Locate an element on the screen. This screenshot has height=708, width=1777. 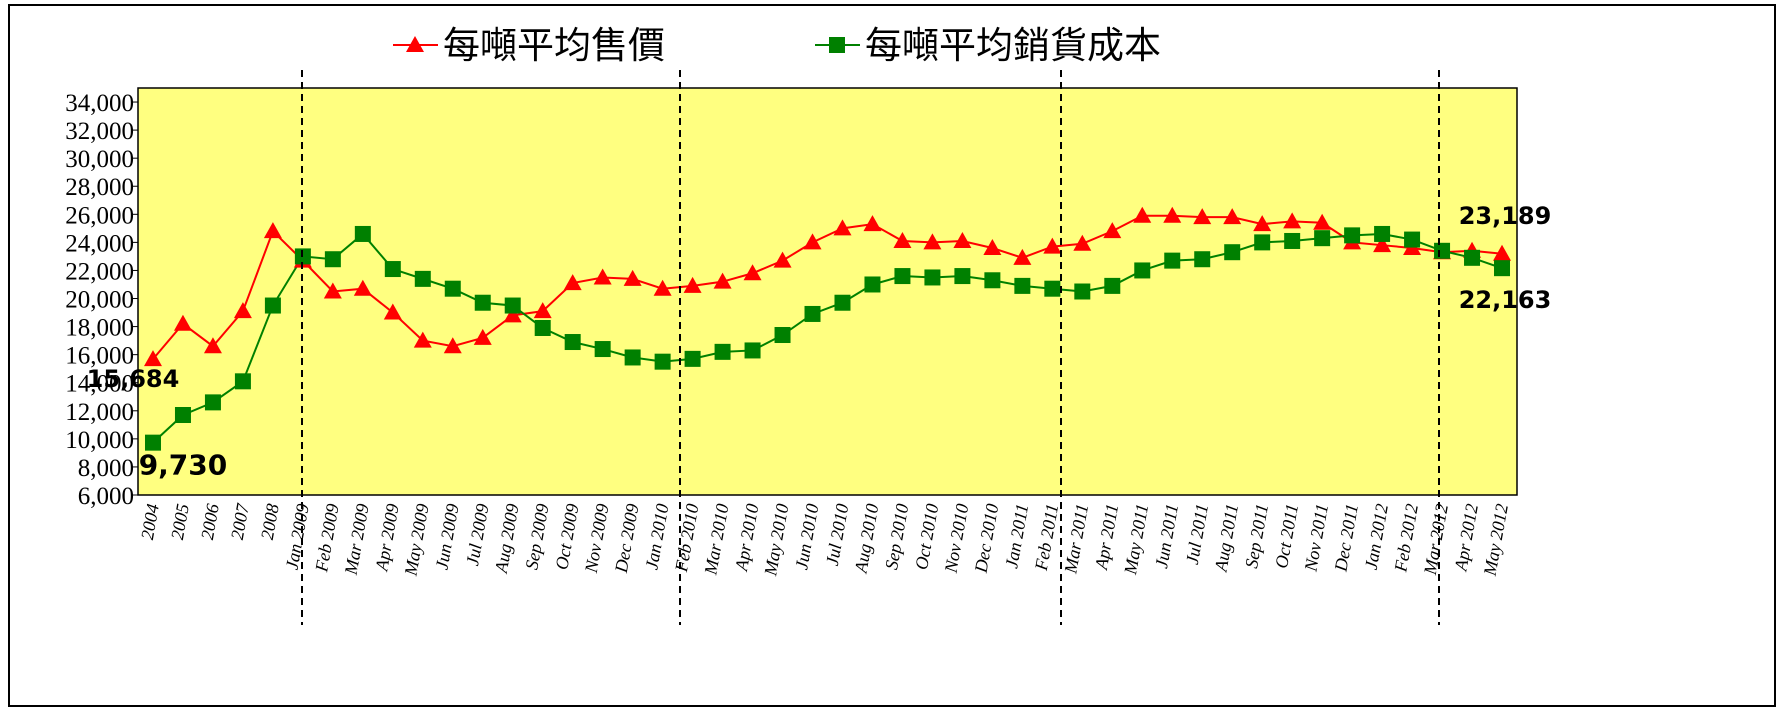
y-tick-label: 24,000 is located at coordinates (99, 243).